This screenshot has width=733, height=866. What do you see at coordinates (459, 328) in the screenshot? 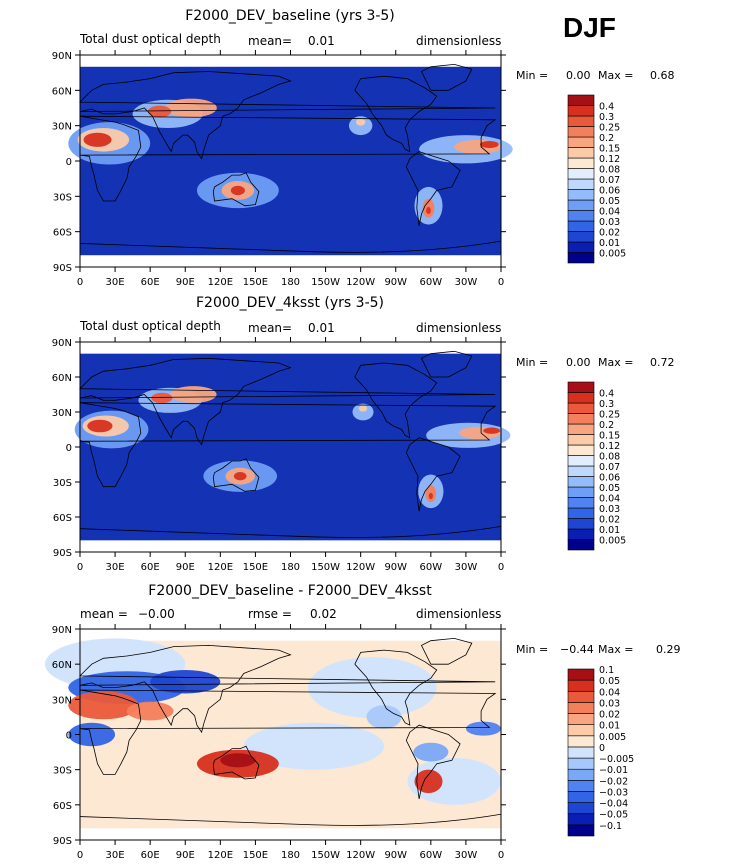
I see `panel-2-units: dimensionless` at bounding box center [459, 328].